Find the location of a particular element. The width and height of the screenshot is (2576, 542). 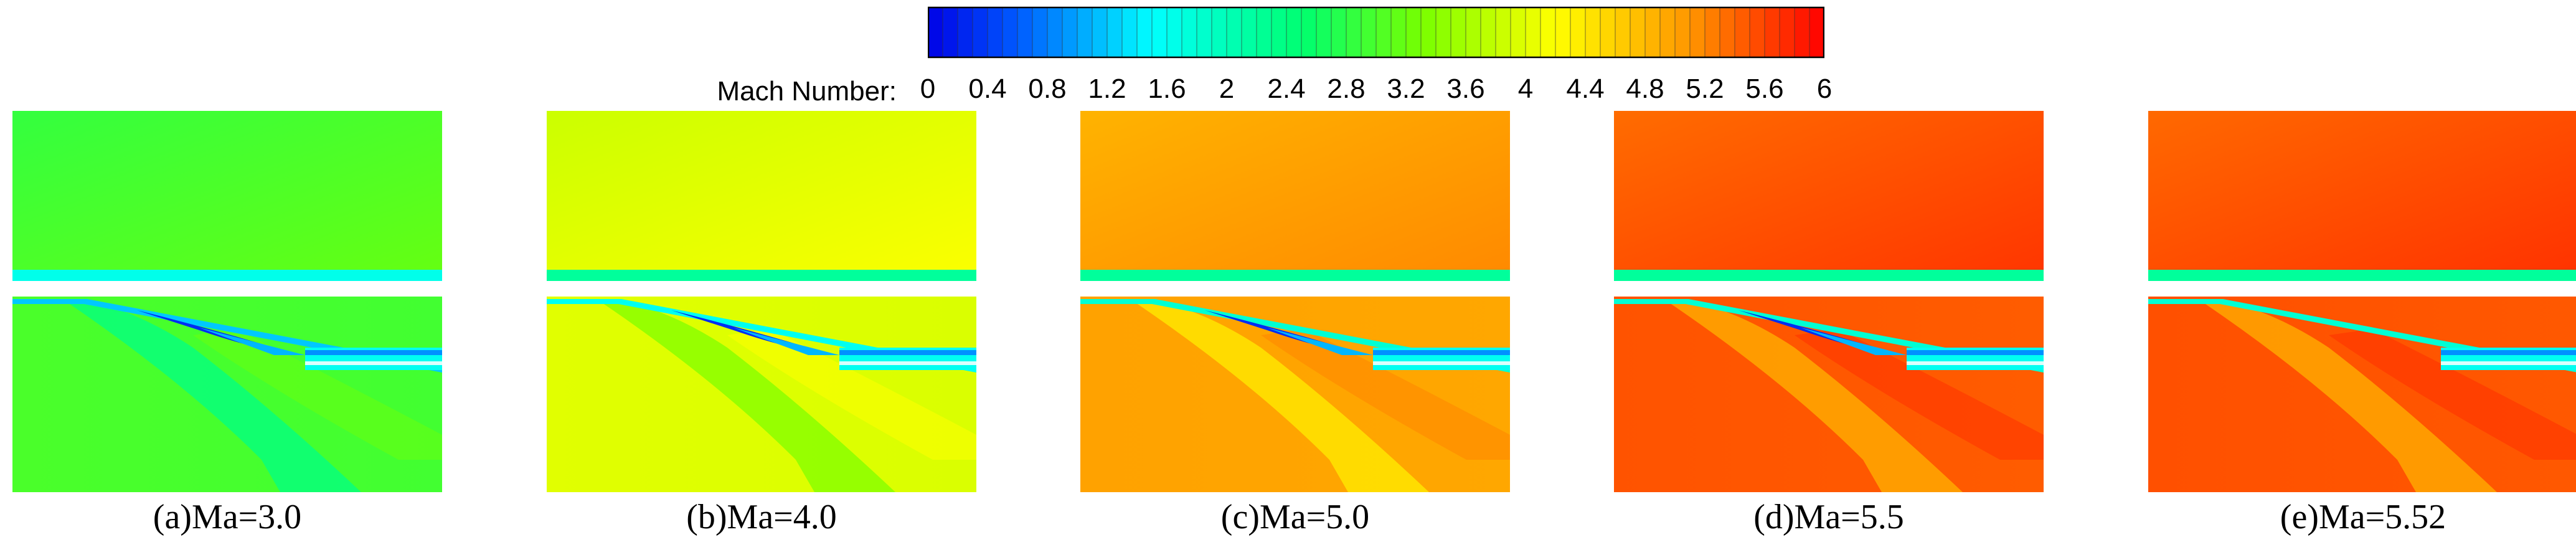

colorbar-tick-label: 5.6 is located at coordinates (1765, 89).